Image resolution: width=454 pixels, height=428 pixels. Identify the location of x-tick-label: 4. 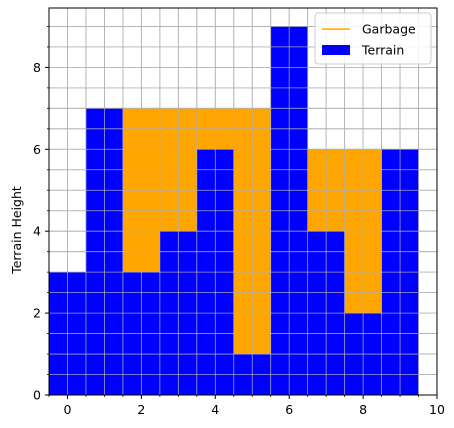
(215, 409).